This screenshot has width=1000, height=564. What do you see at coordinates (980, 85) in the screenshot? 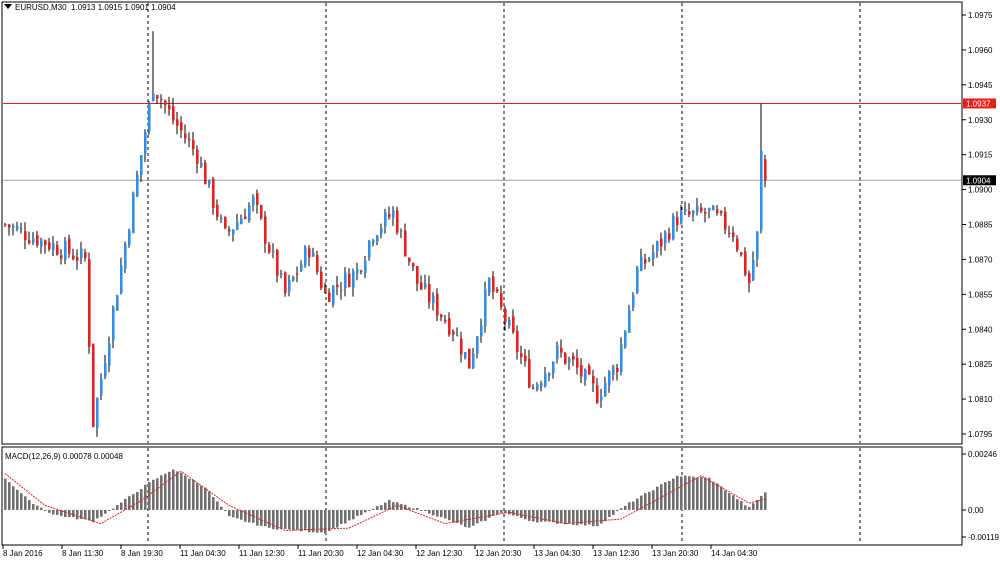
I see `price-tick-label: 1.0945` at bounding box center [980, 85].